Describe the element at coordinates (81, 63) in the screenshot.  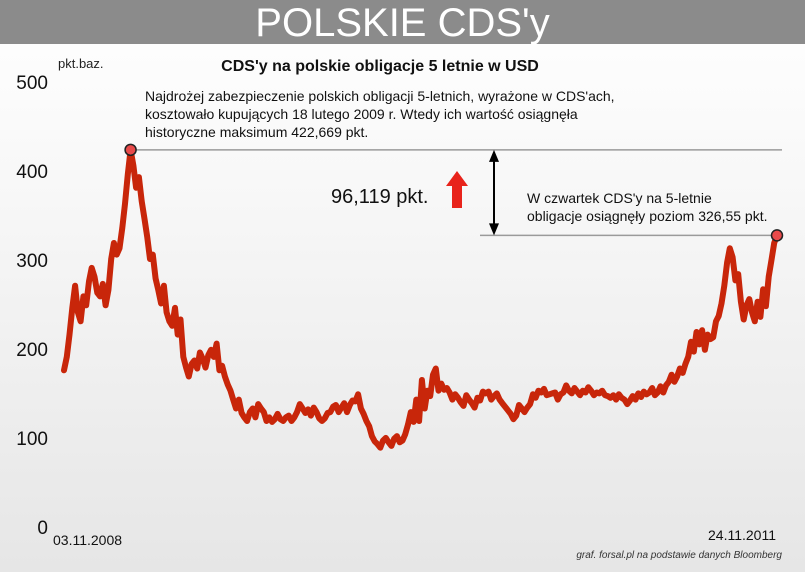
I see `y-axis-label: pkt.baz.` at that location.